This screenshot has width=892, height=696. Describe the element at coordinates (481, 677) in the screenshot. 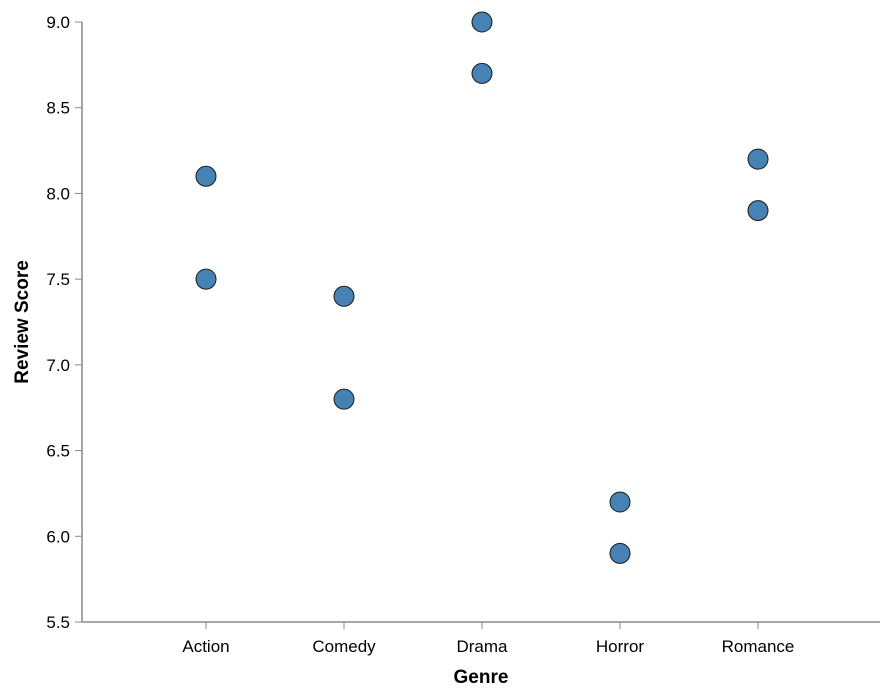

I see `x-axis-title: Genre` at that location.